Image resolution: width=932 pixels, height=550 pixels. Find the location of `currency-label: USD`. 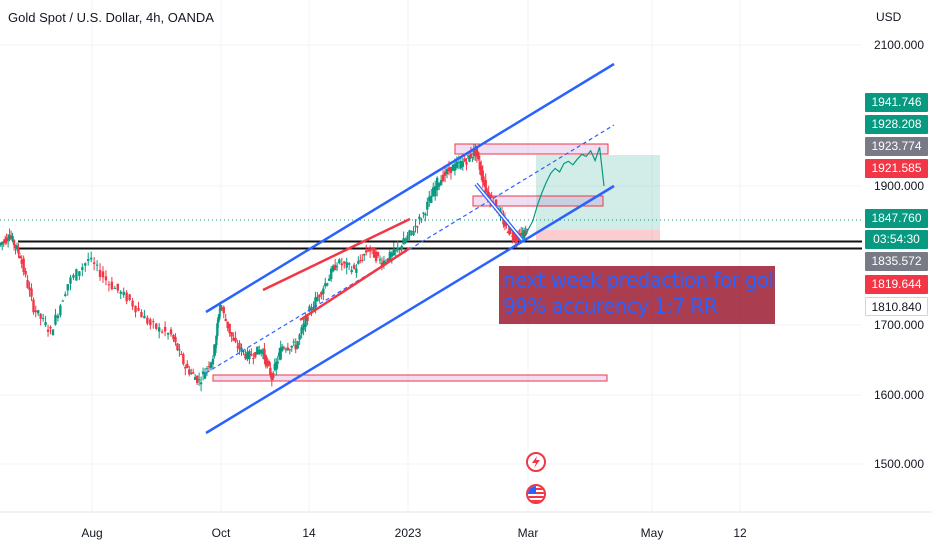

currency-label: USD is located at coordinates (889, 17).